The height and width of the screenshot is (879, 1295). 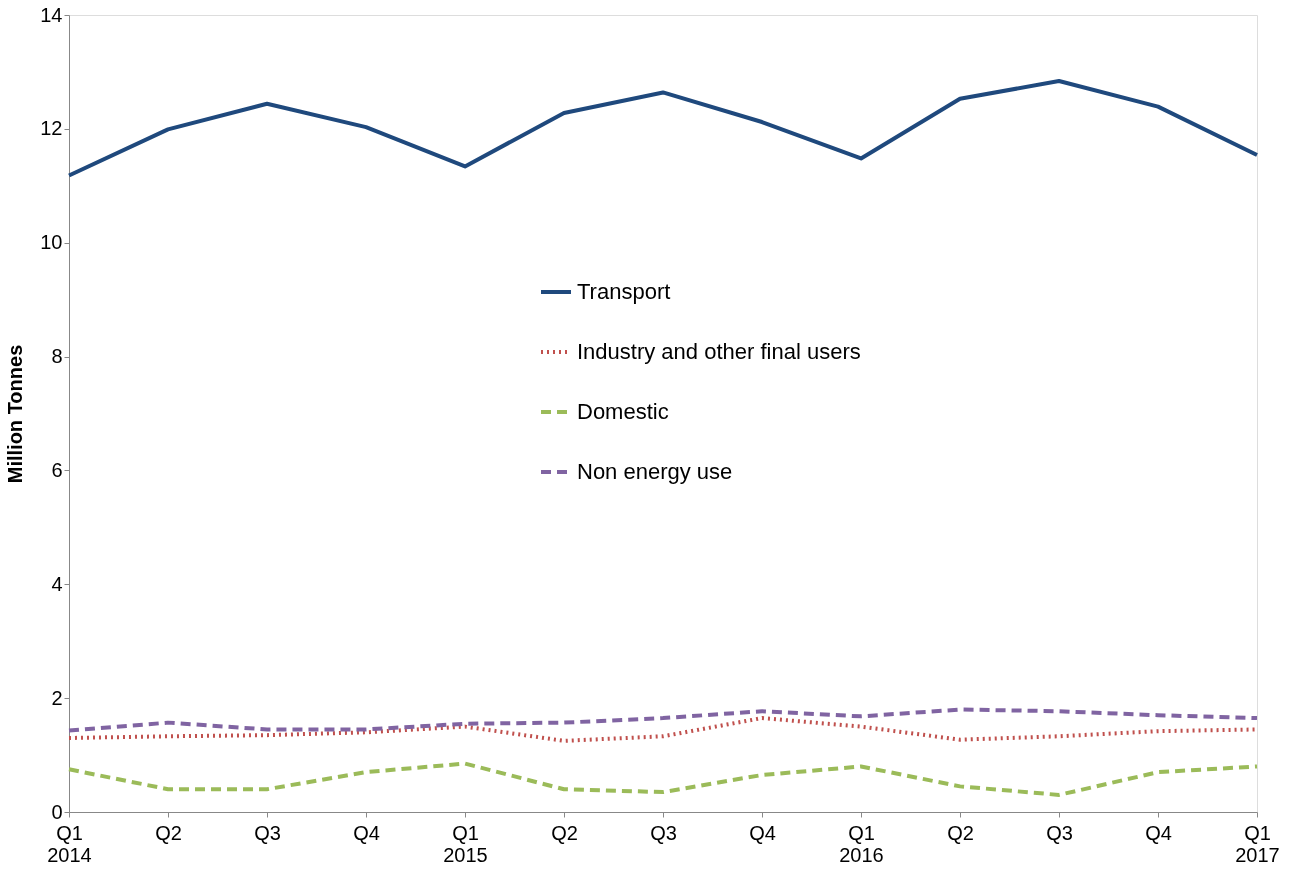 I want to click on x-tick-label: Q1 2017, so click(x=1257, y=843).